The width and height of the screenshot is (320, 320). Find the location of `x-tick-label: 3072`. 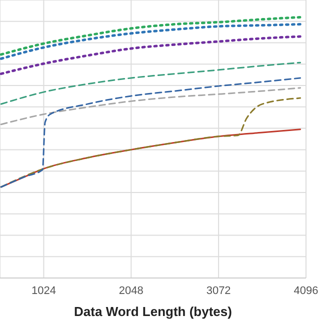

x-tick-label: 3072 is located at coordinates (218, 290).